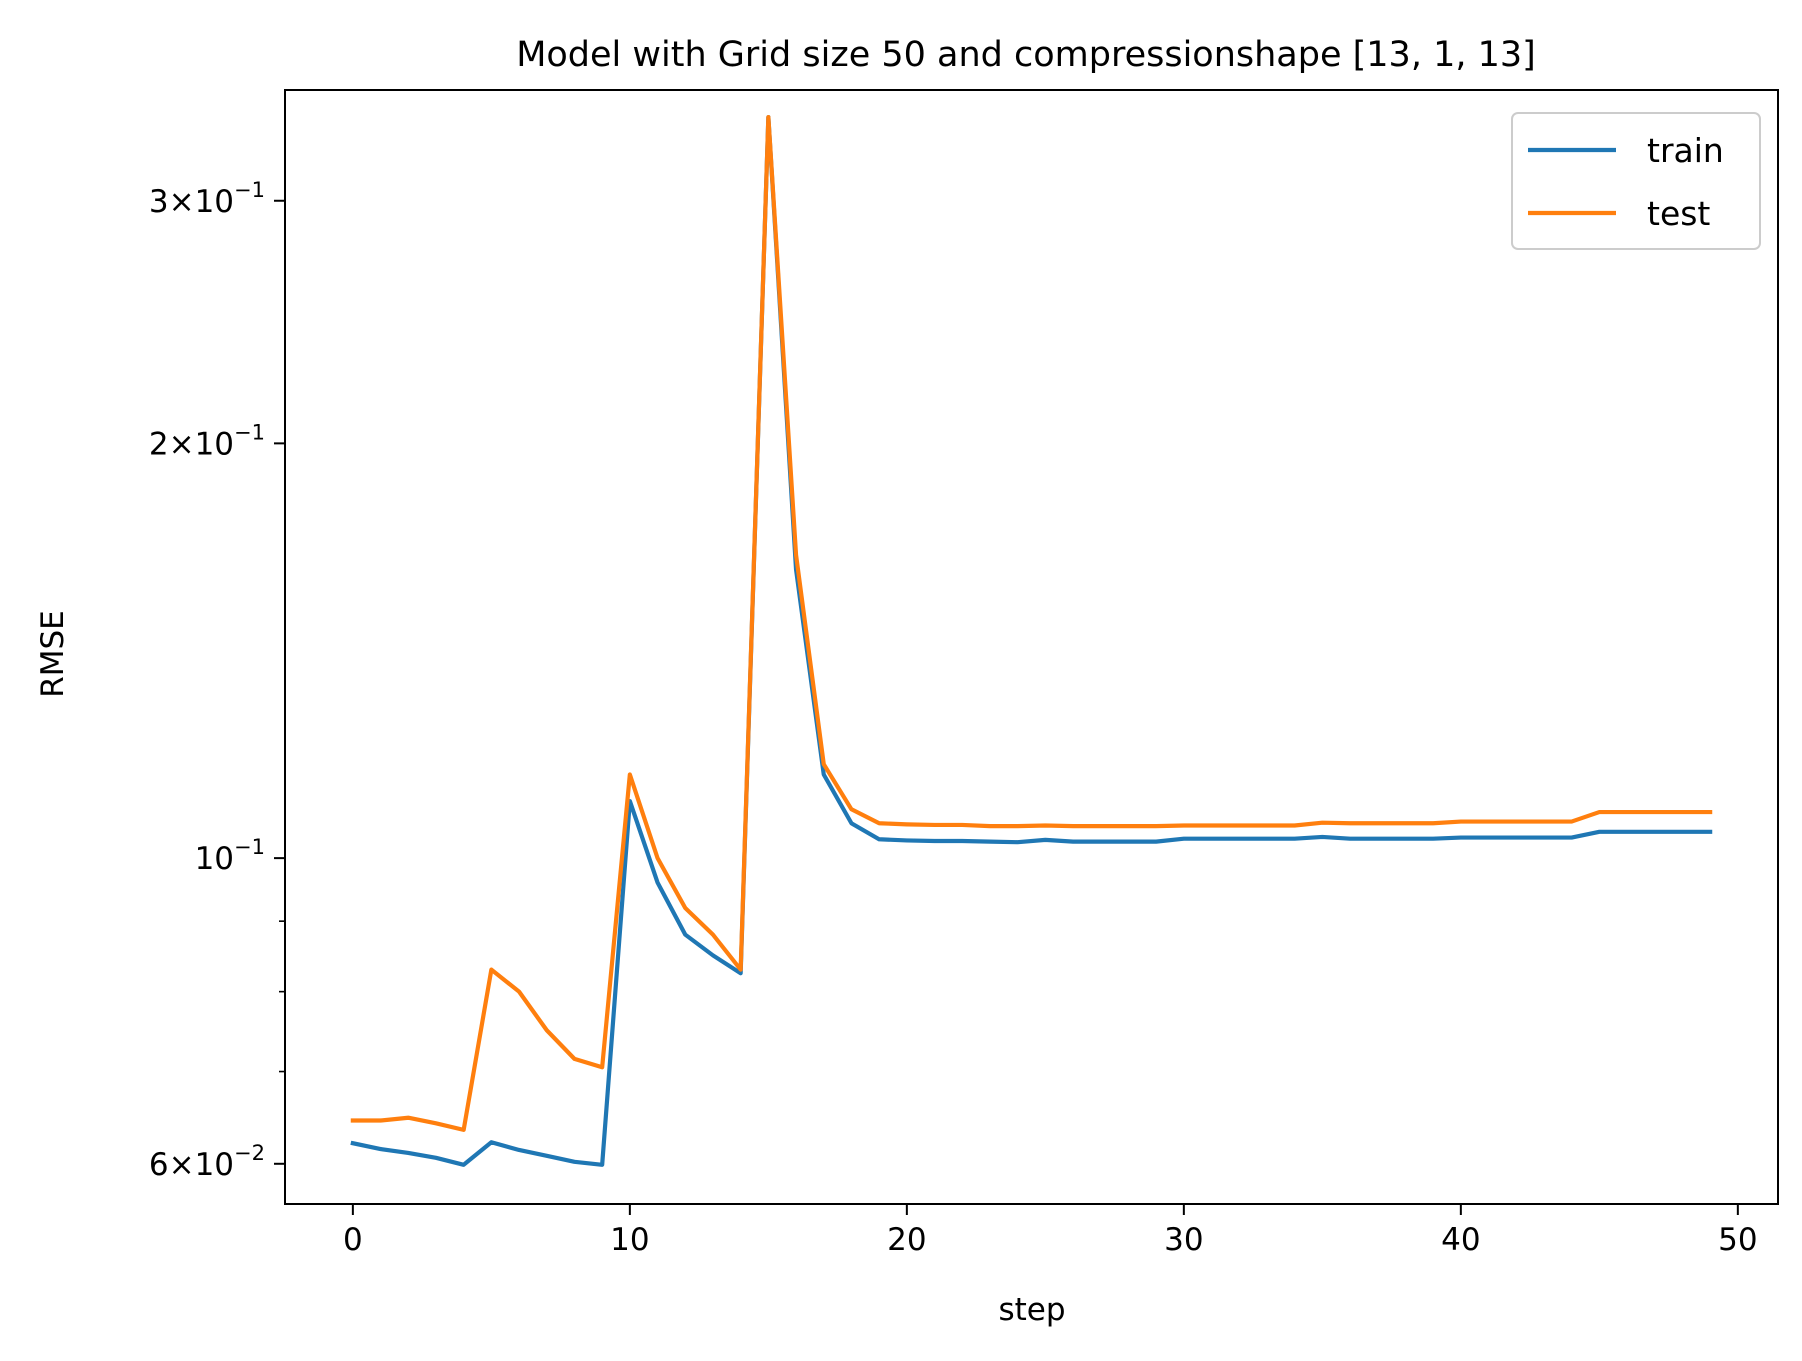  What do you see at coordinates (1183, 1240) in the screenshot?
I see `x-tick-label: 30` at bounding box center [1183, 1240].